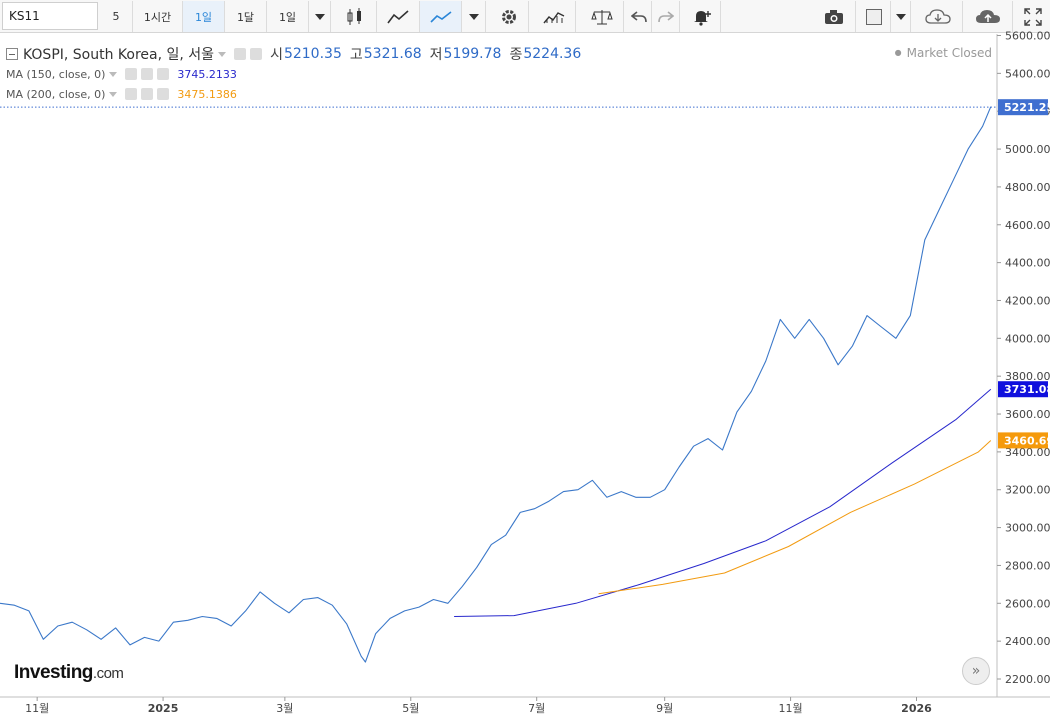 Image resolution: width=1050 pixels, height=716 pixels. What do you see at coordinates (1027, 111) in the screenshot?
I see `y-tick-label: 5200.00` at bounding box center [1027, 111].